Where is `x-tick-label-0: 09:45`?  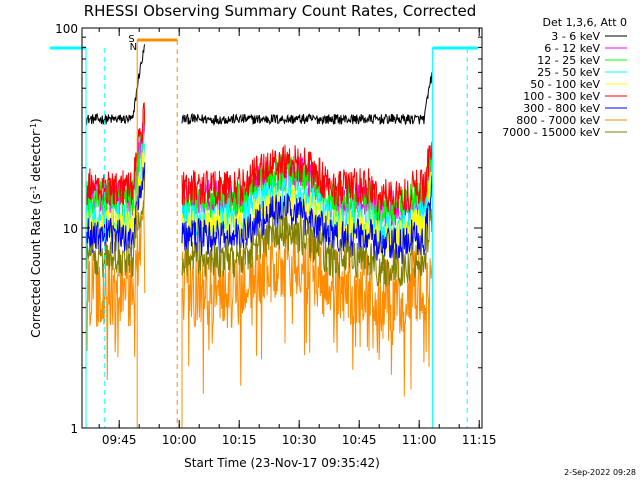 x-tick-label-0: 09:45 is located at coordinates (119, 440).